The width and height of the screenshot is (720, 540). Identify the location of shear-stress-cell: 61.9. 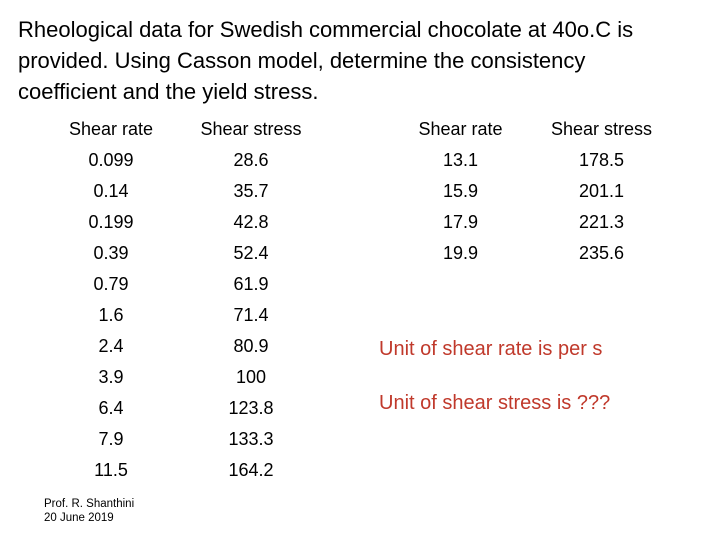
(251, 284).